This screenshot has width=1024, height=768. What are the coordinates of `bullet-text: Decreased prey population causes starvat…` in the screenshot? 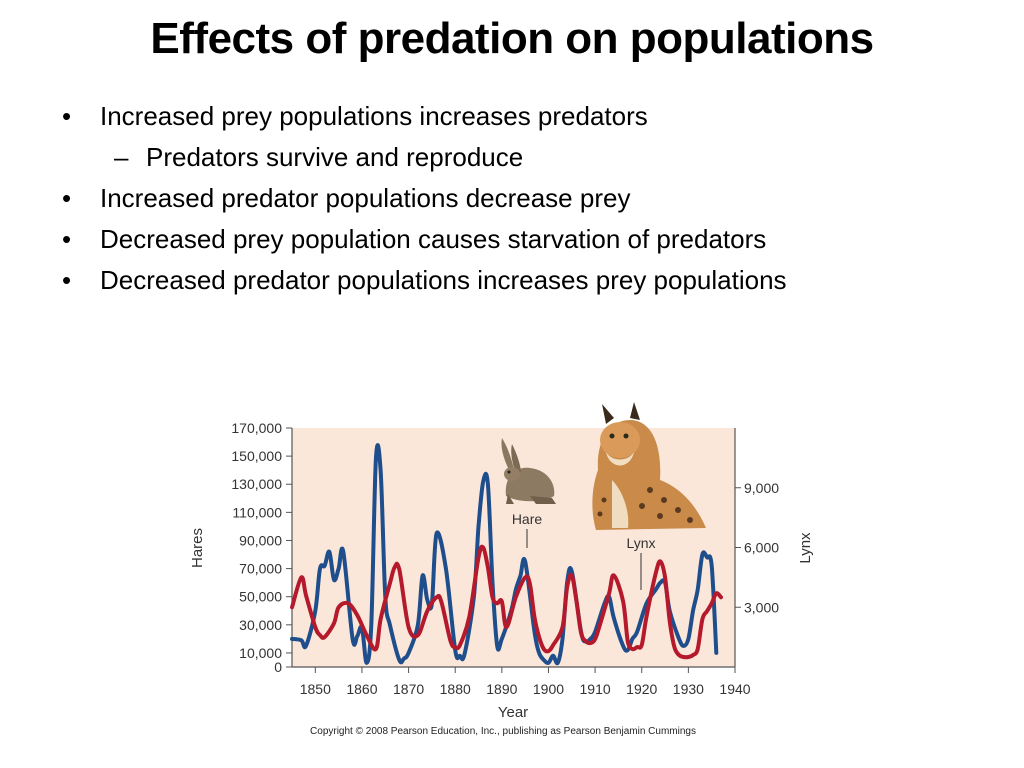 It's located at (433, 239).